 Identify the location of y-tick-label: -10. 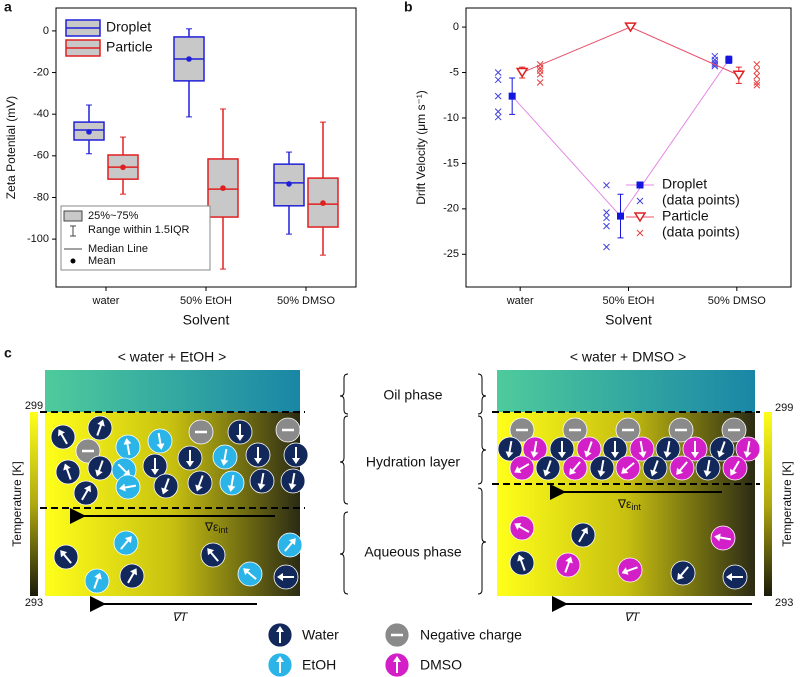
(451, 118).